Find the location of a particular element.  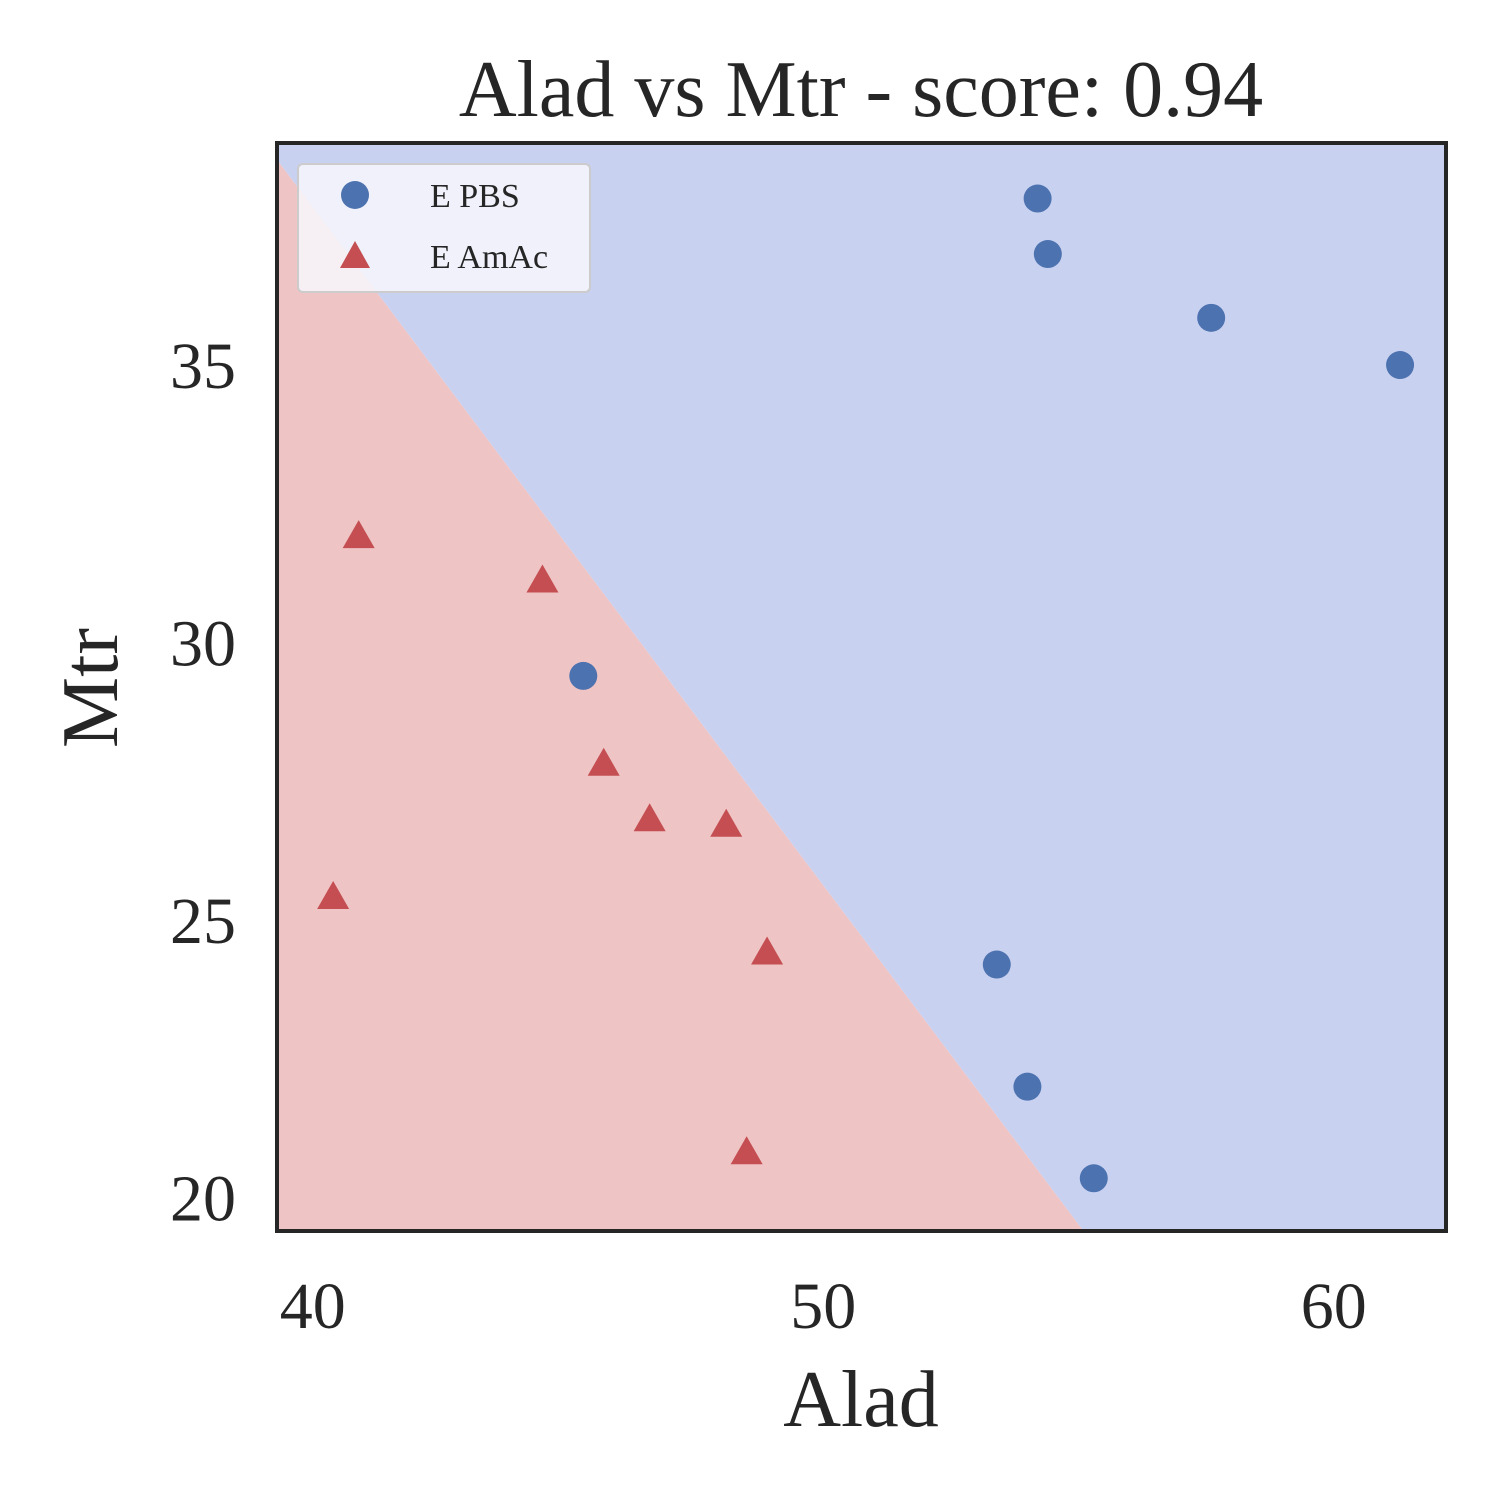

legend-label-e-amac: E AmAc is located at coordinates (489, 257).